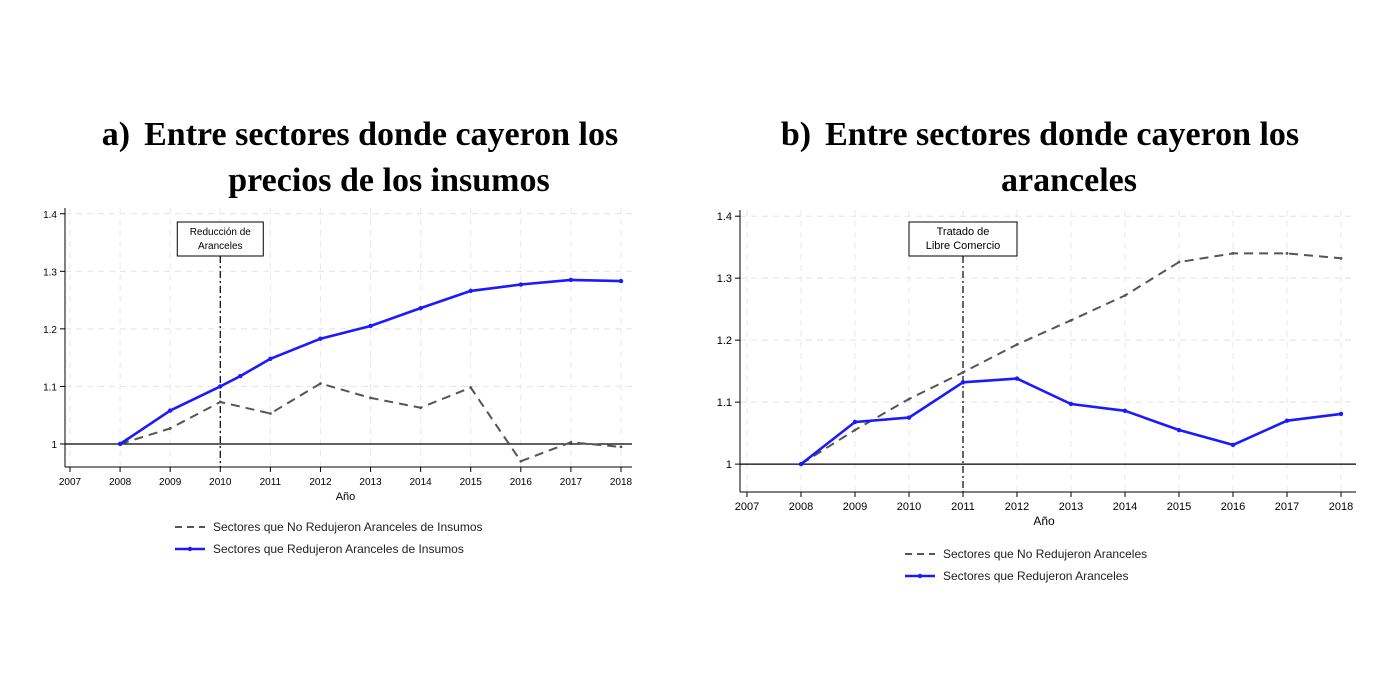  I want to click on chart-b-ytick-label-0: 1, so click(729, 465).